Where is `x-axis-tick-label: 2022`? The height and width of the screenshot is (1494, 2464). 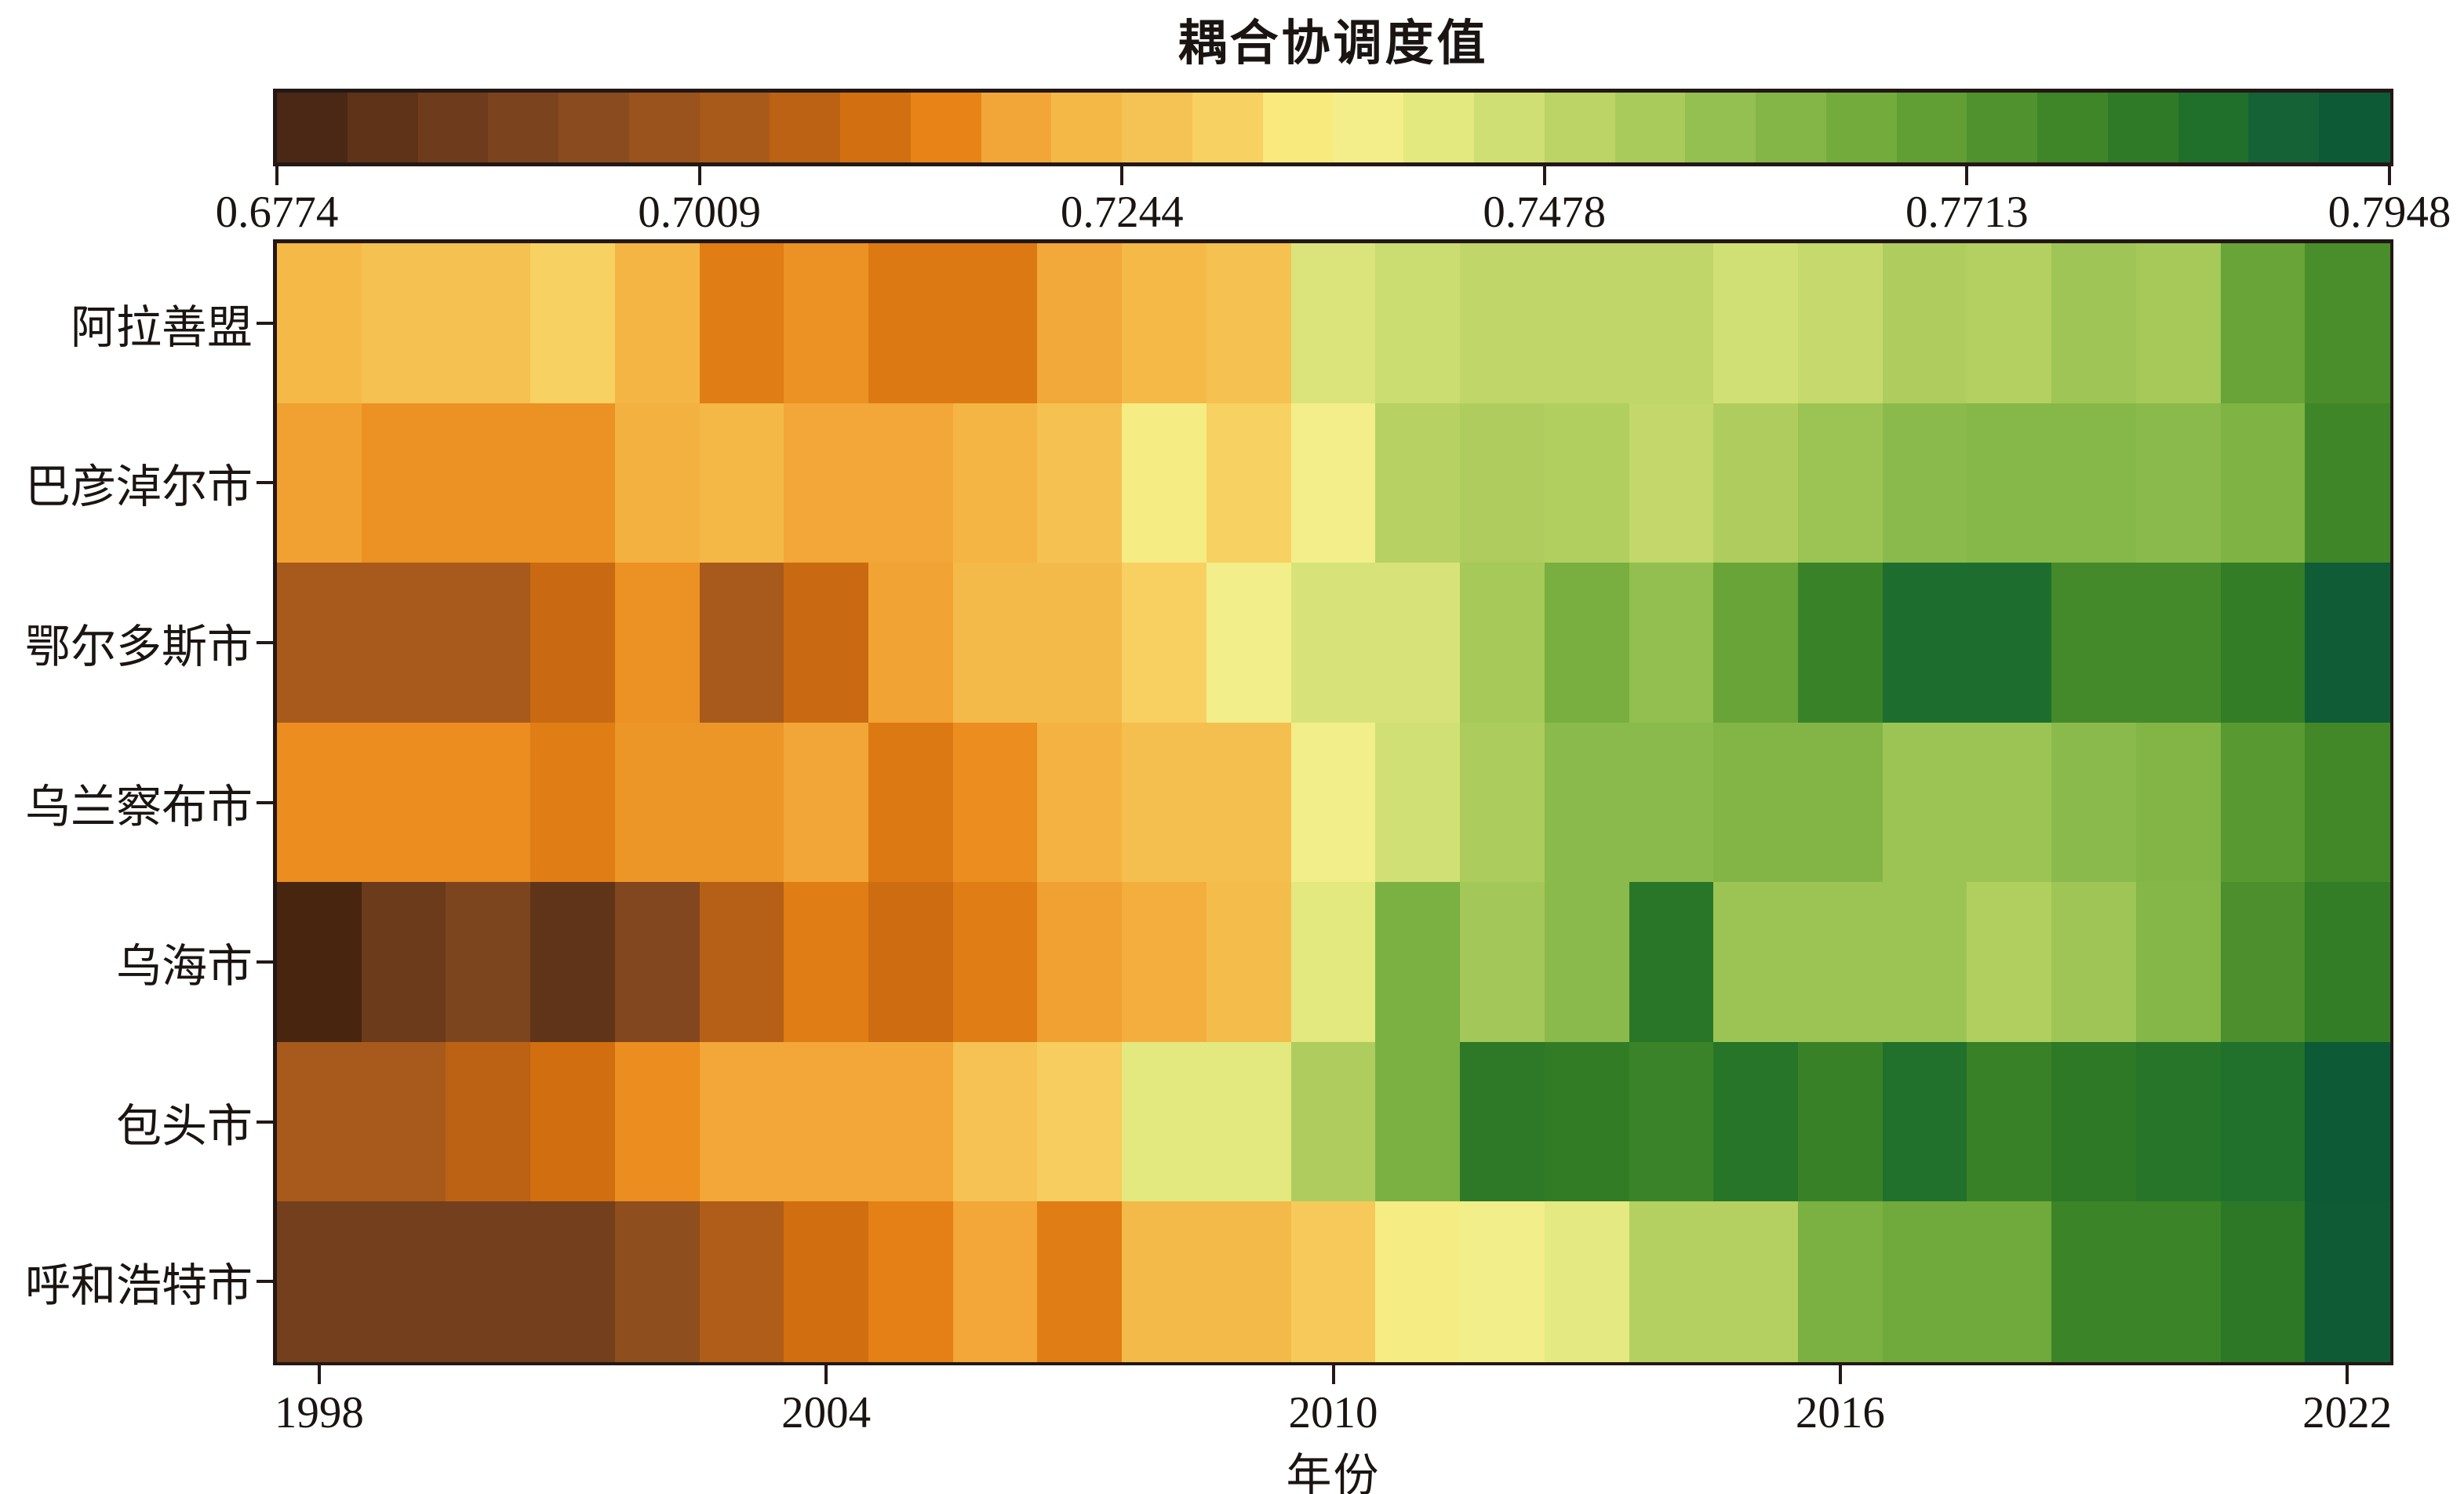 x-axis-tick-label: 2022 is located at coordinates (2347, 1413).